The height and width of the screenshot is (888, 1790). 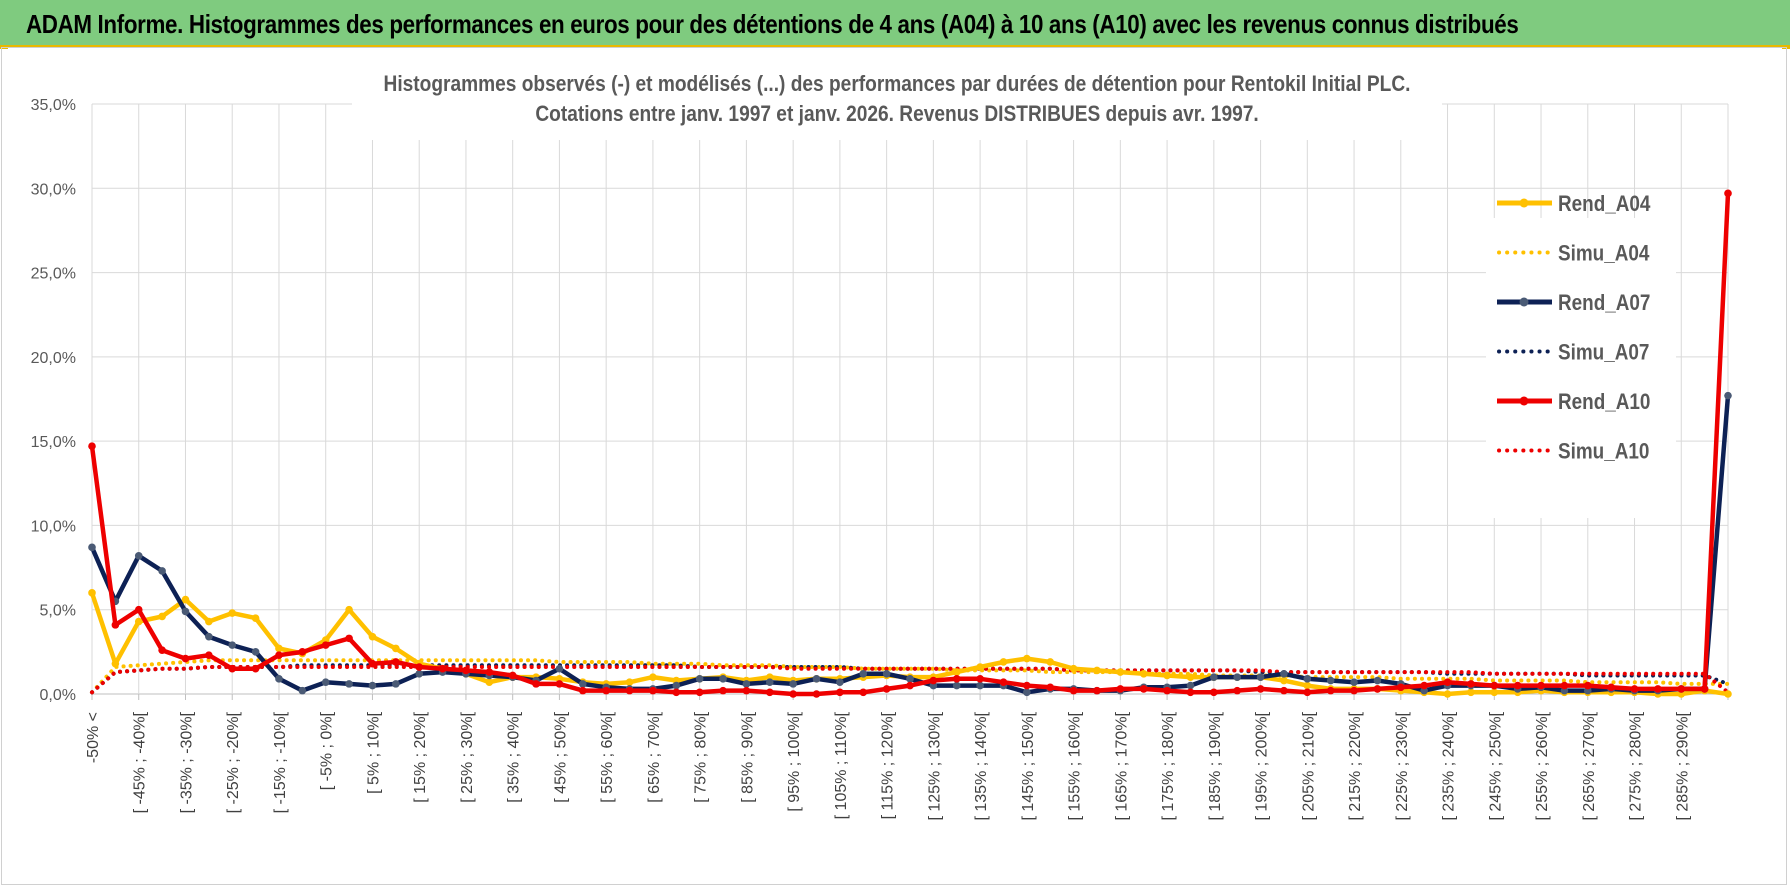 What do you see at coordinates (1636, 765) in the screenshot?
I see `x-tick-label: [ 275% ; 280%[` at bounding box center [1636, 765].